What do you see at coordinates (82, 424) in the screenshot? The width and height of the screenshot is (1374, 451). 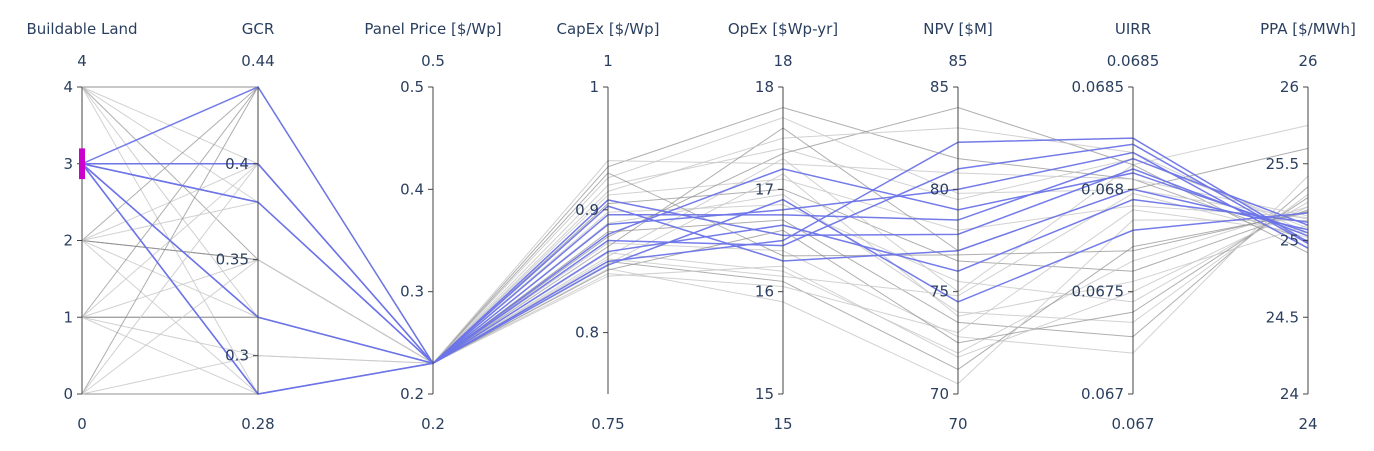 I see `axis-range-bottom-land: 0` at bounding box center [82, 424].